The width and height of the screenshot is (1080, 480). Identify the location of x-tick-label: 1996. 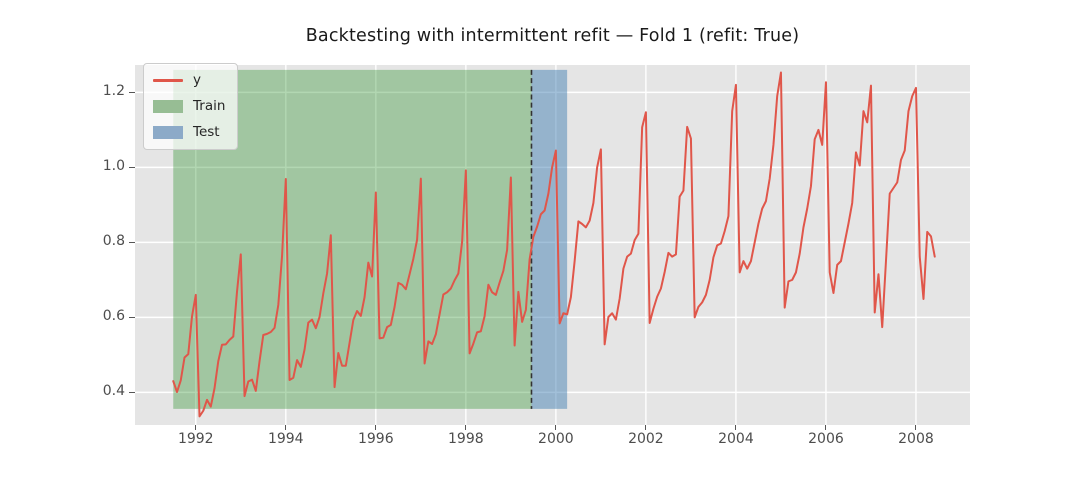
(375, 439).